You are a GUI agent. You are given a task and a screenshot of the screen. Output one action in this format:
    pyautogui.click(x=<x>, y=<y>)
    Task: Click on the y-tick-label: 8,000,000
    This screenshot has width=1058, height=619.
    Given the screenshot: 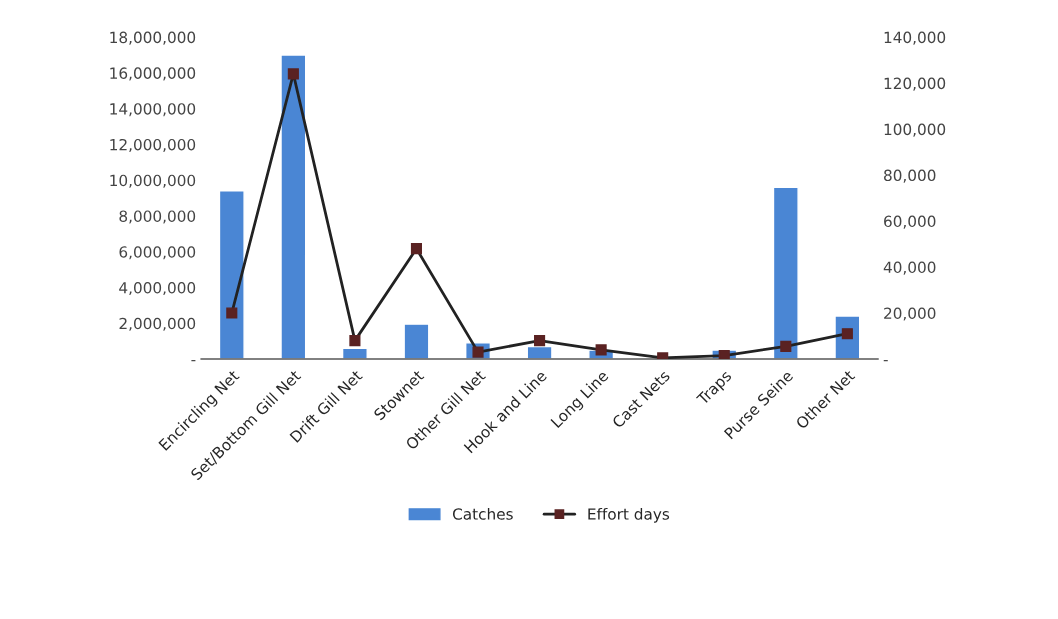 What is the action you would take?
    pyautogui.click(x=157, y=217)
    